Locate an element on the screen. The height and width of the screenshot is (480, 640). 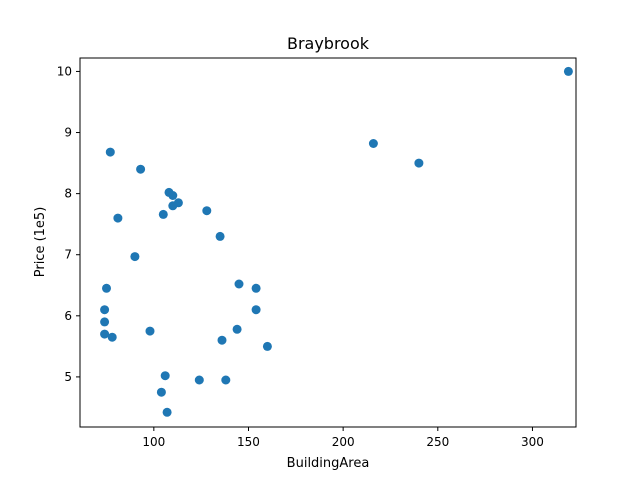
y-axis-label: Price (1e5) is located at coordinates (40, 242).